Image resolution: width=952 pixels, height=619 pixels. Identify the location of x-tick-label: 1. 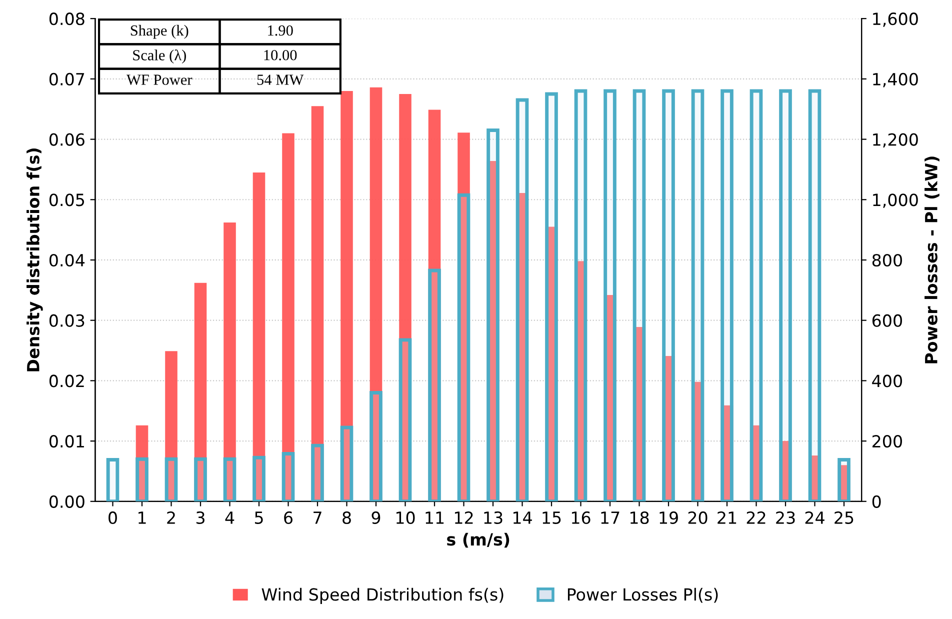
(142, 518).